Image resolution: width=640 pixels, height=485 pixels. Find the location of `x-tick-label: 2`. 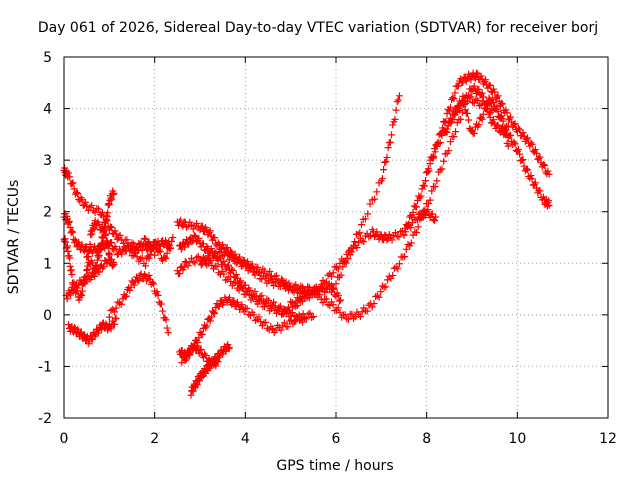

x-tick-label: 2 is located at coordinates (154, 439).